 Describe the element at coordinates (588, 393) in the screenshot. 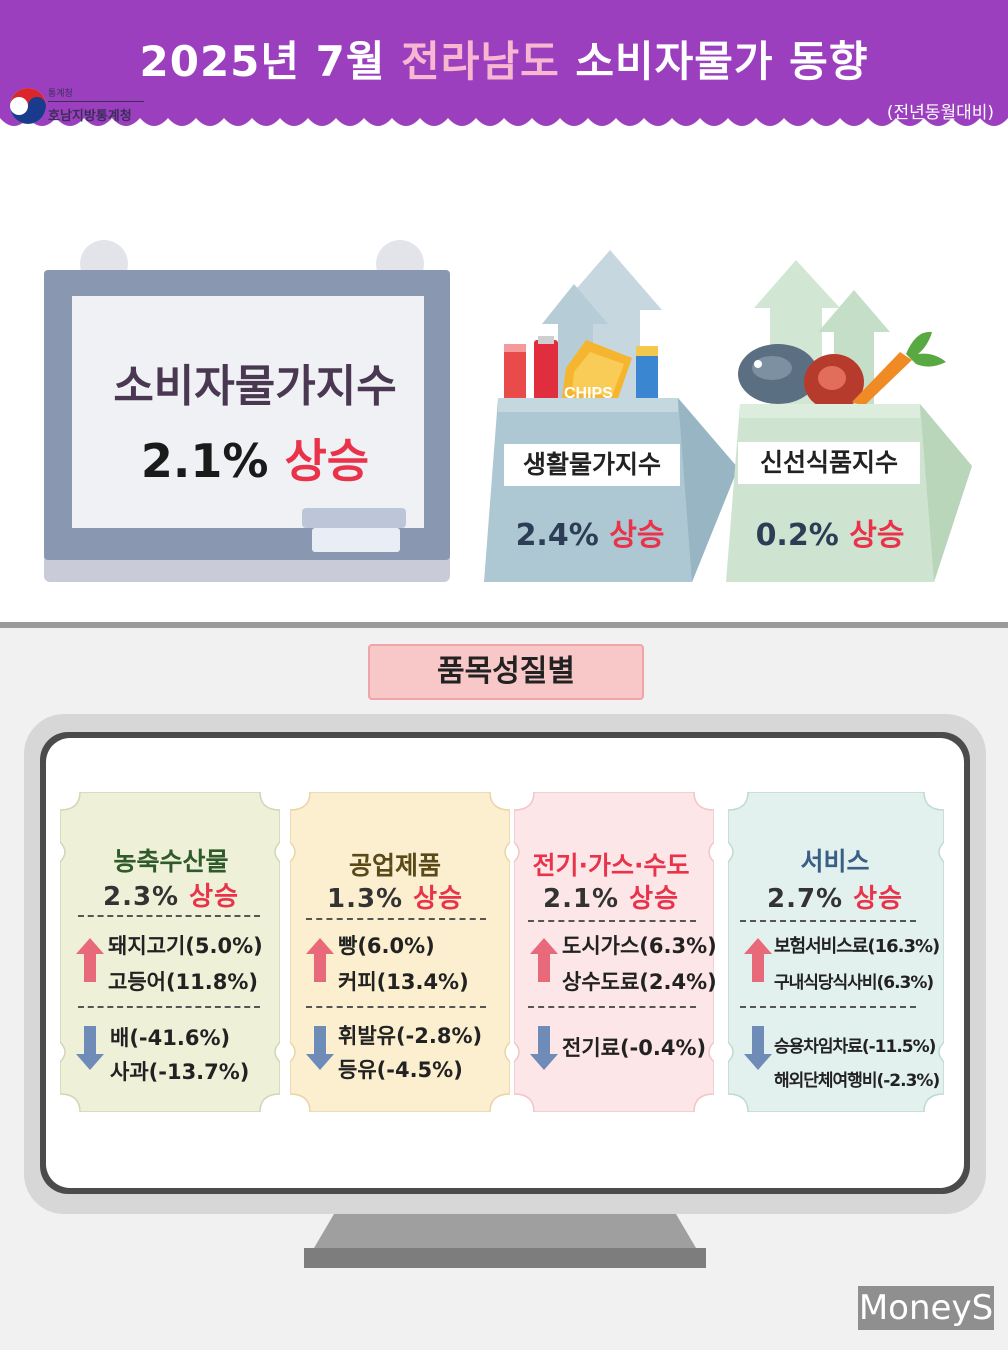

I see `chips-text: CHIPS` at that location.